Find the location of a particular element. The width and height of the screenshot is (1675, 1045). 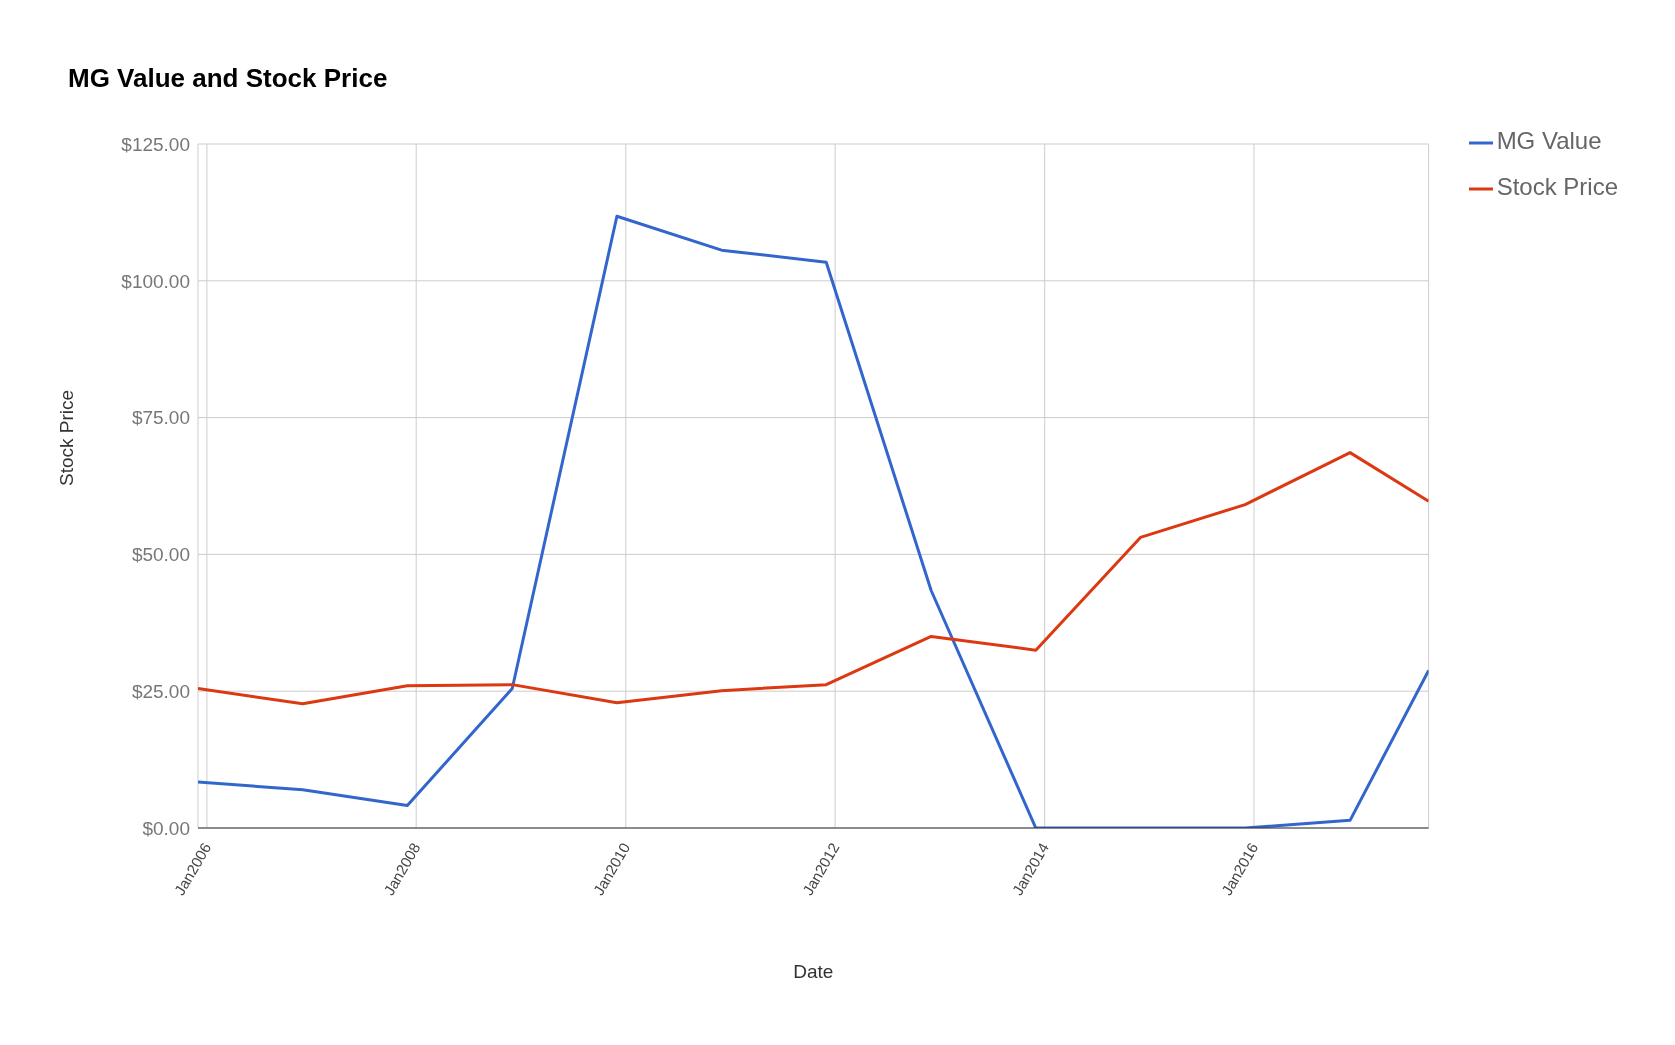

y-tick-label: $25.00 is located at coordinates (160, 691).